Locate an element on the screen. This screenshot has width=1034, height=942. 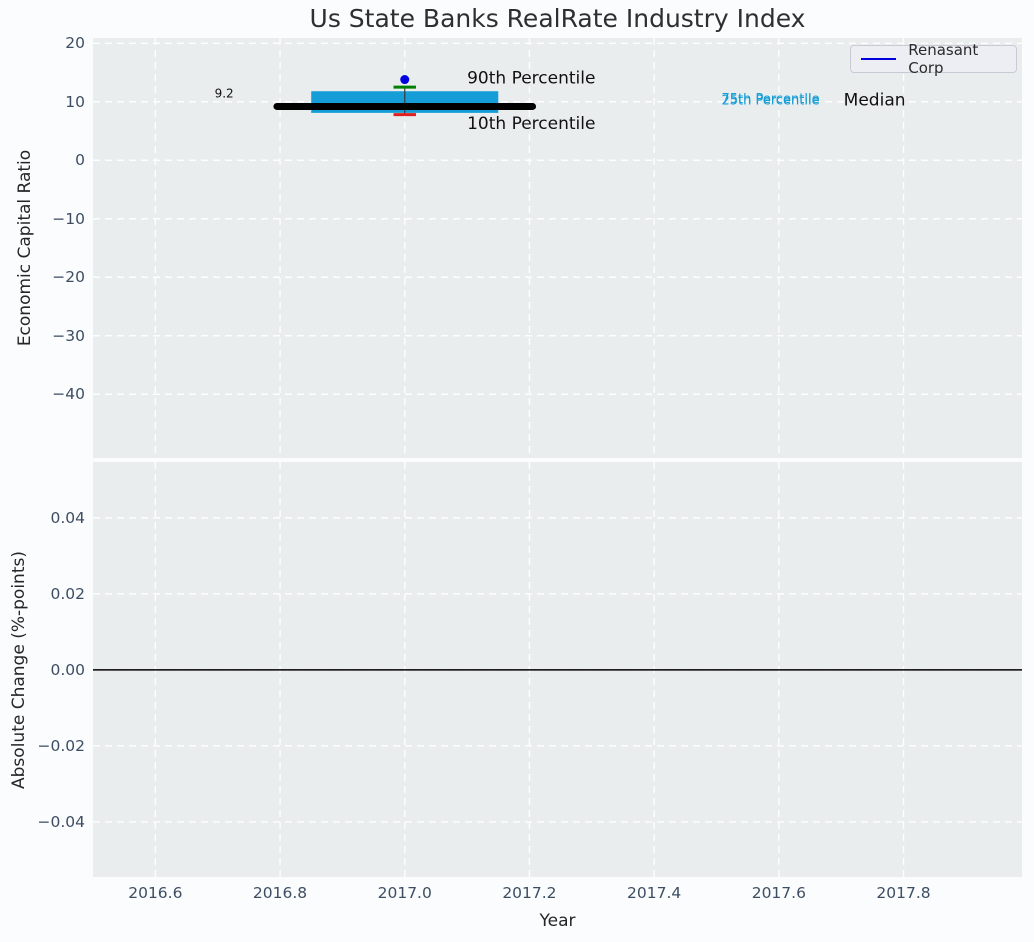
x-axis-label: Year is located at coordinates (557, 921).